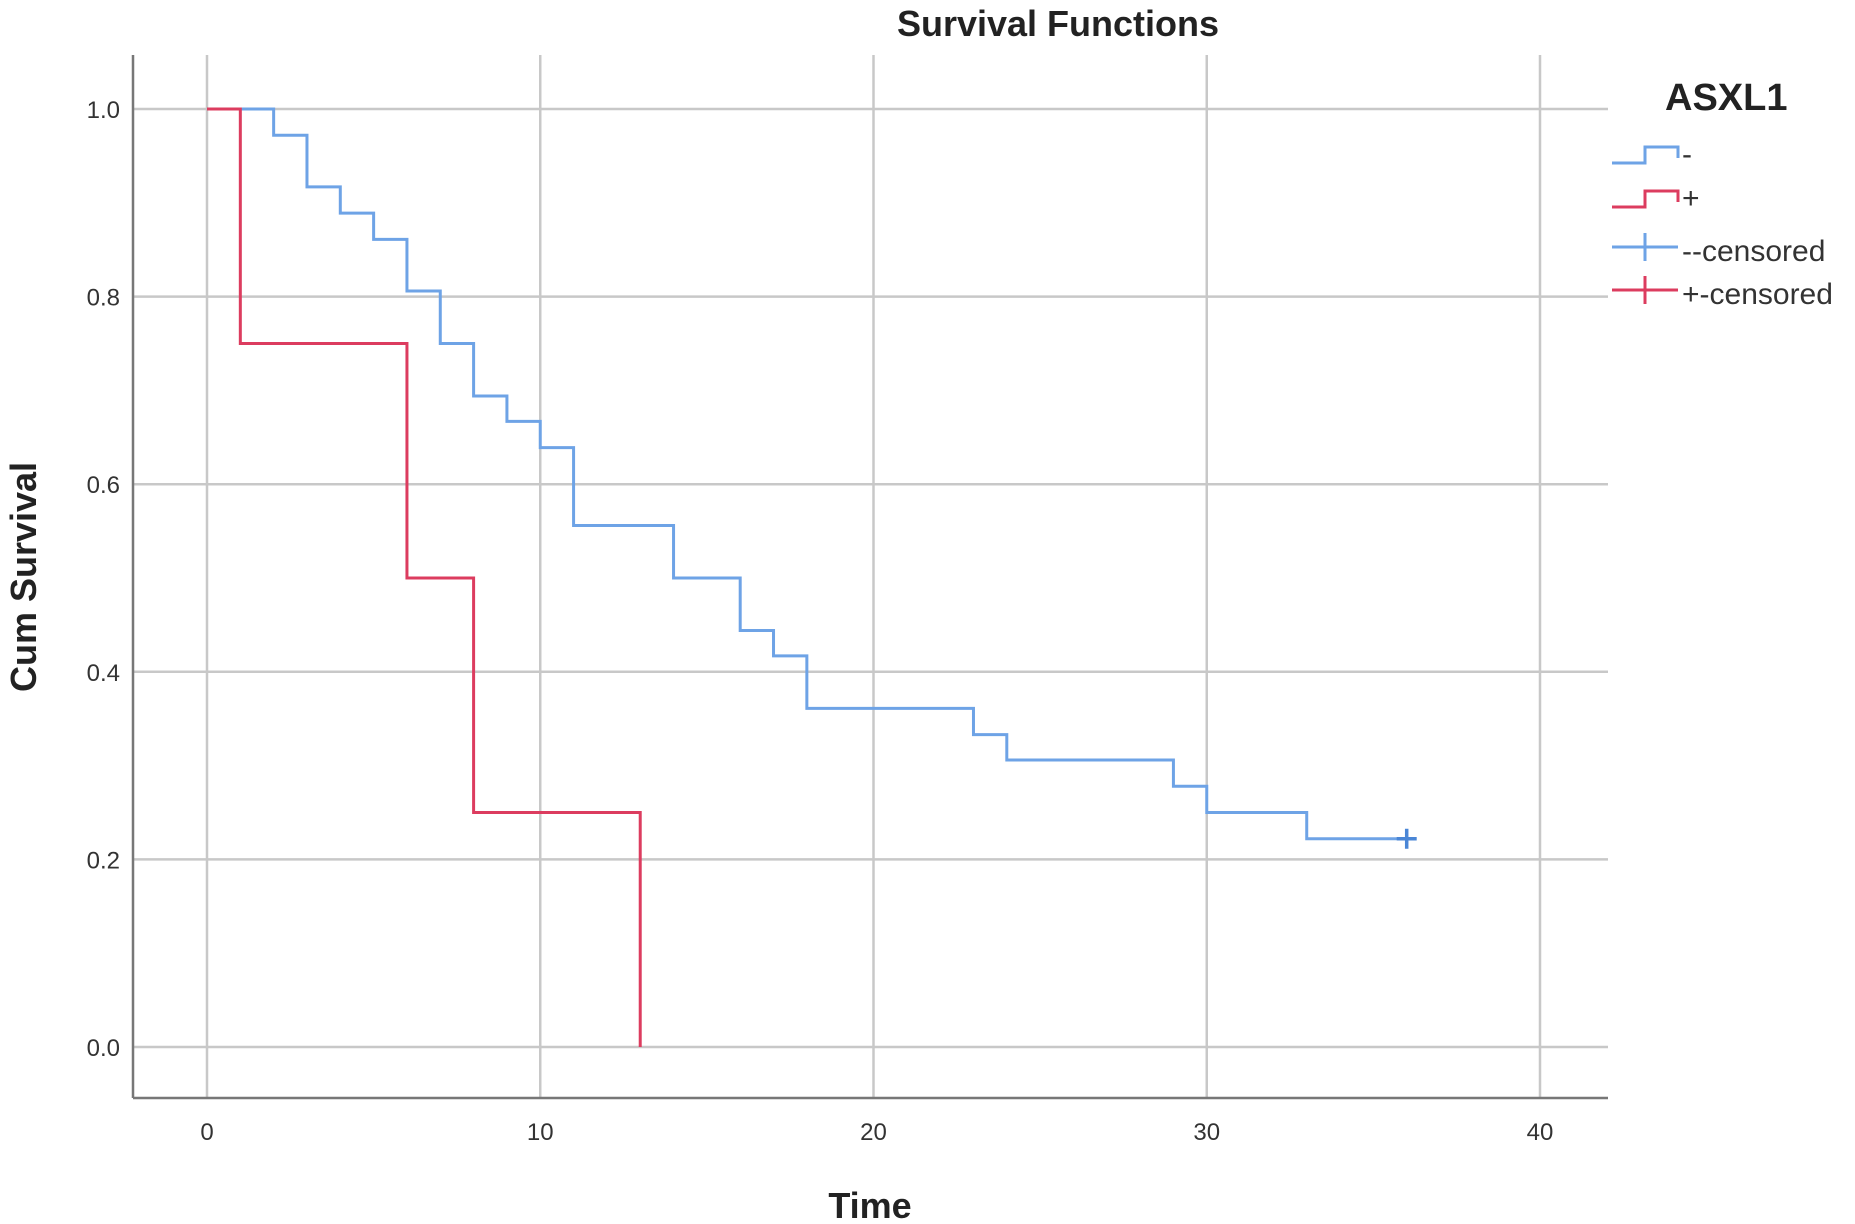  What do you see at coordinates (1206, 1132) in the screenshot?
I see `x-tick-label: 30` at bounding box center [1206, 1132].